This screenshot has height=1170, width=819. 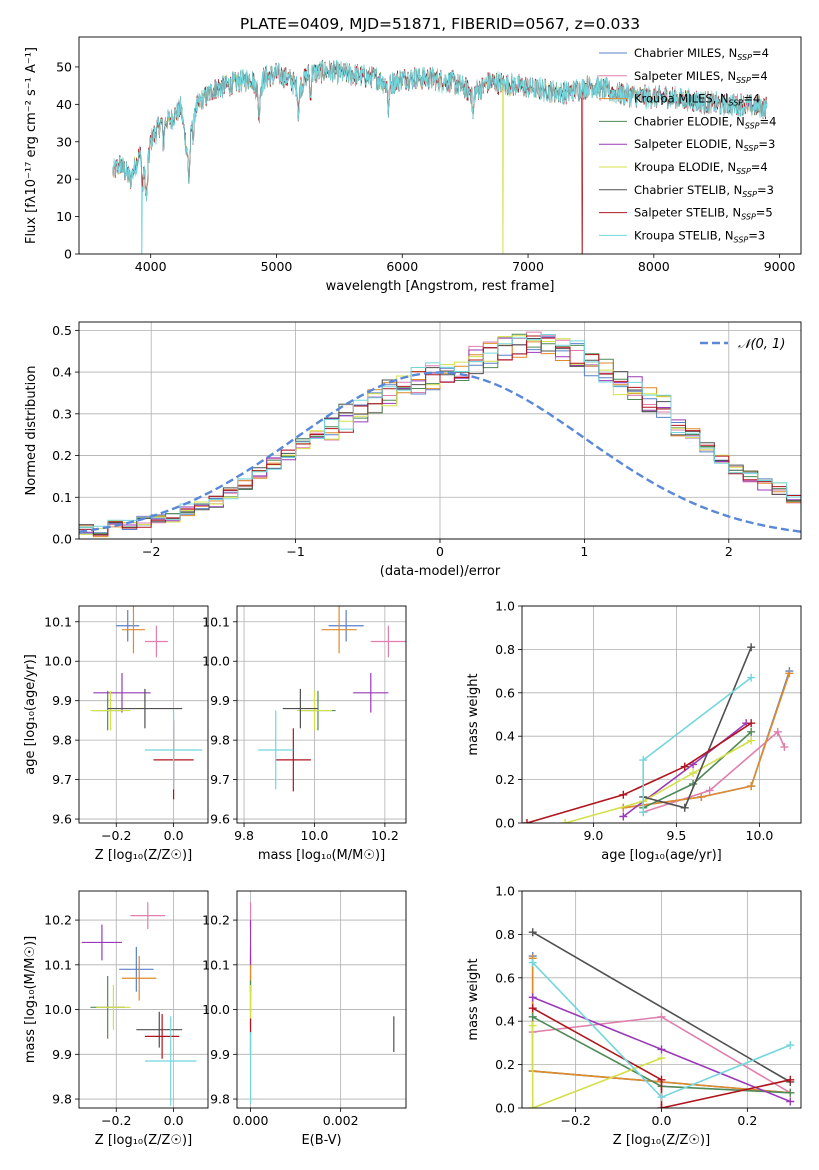 I want to click on x-tick-label: 0, so click(x=440, y=551).